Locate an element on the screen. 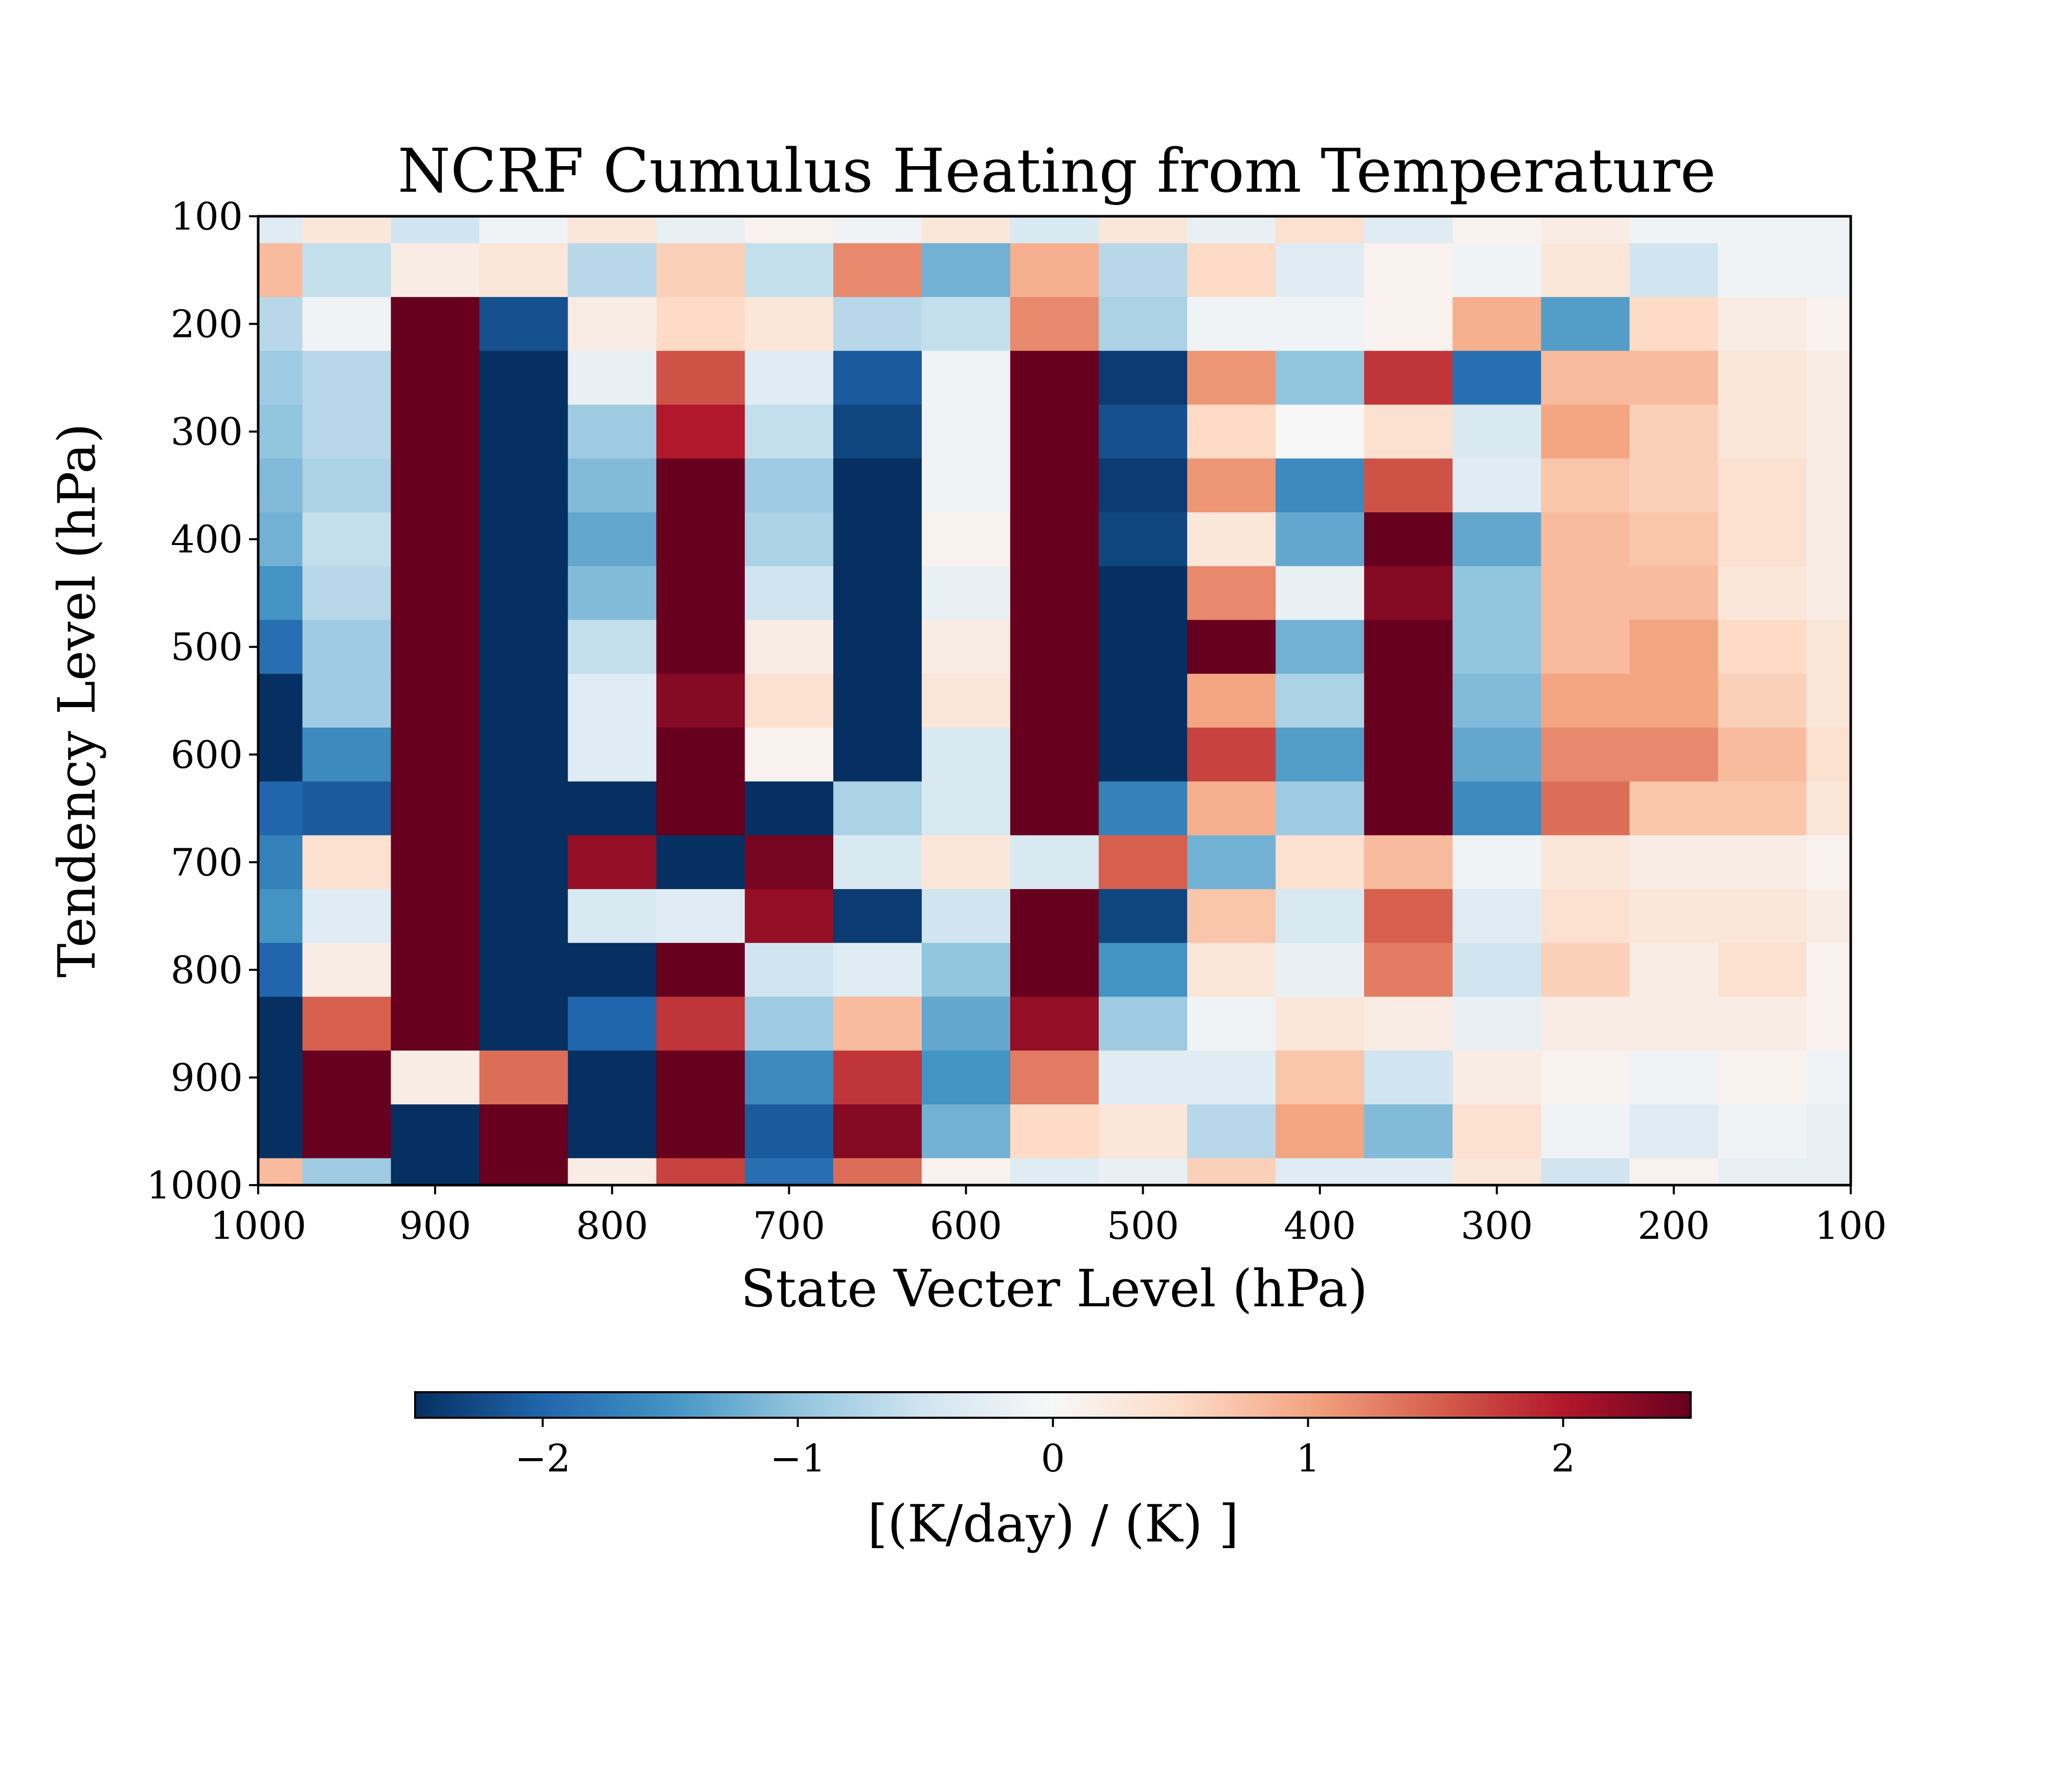  x-tick-label: 300 is located at coordinates (1497, 1226).